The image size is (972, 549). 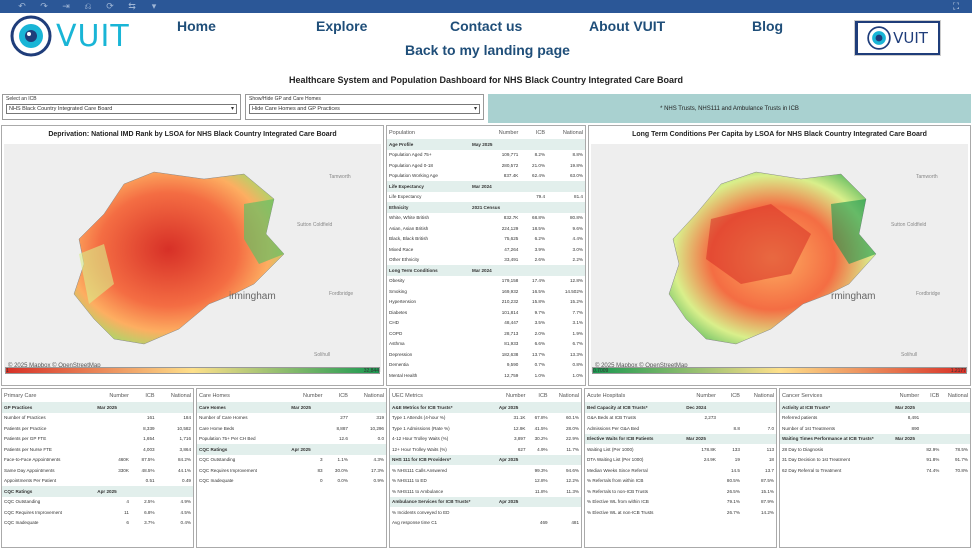 I want to click on vuit-logo-right: VUIT, so click(x=897, y=38).